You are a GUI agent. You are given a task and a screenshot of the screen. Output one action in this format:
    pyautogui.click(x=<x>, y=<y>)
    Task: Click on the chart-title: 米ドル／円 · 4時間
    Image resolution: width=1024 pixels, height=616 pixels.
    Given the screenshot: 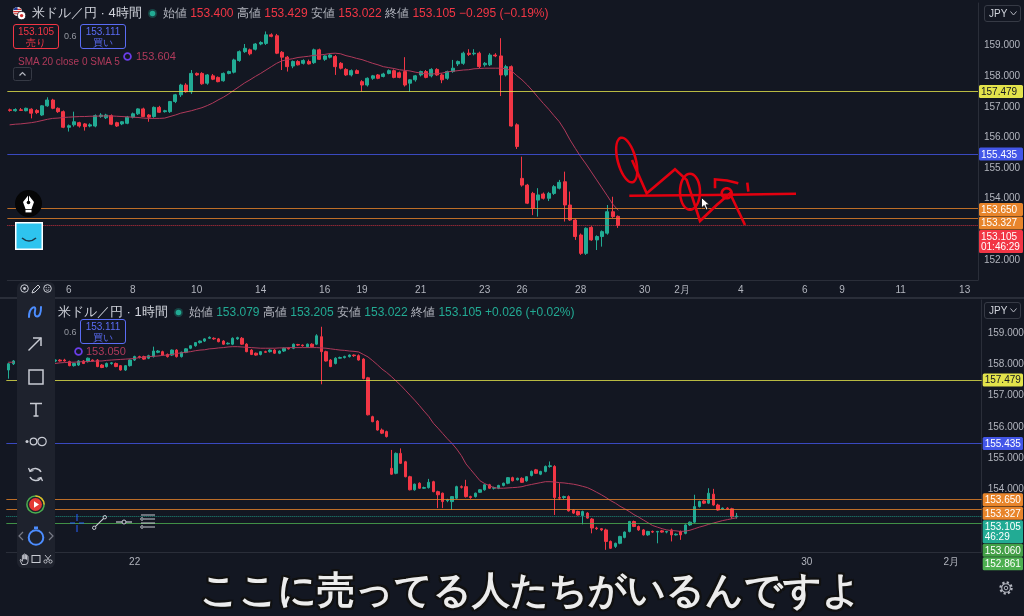 What is the action you would take?
    pyautogui.click(x=87, y=13)
    